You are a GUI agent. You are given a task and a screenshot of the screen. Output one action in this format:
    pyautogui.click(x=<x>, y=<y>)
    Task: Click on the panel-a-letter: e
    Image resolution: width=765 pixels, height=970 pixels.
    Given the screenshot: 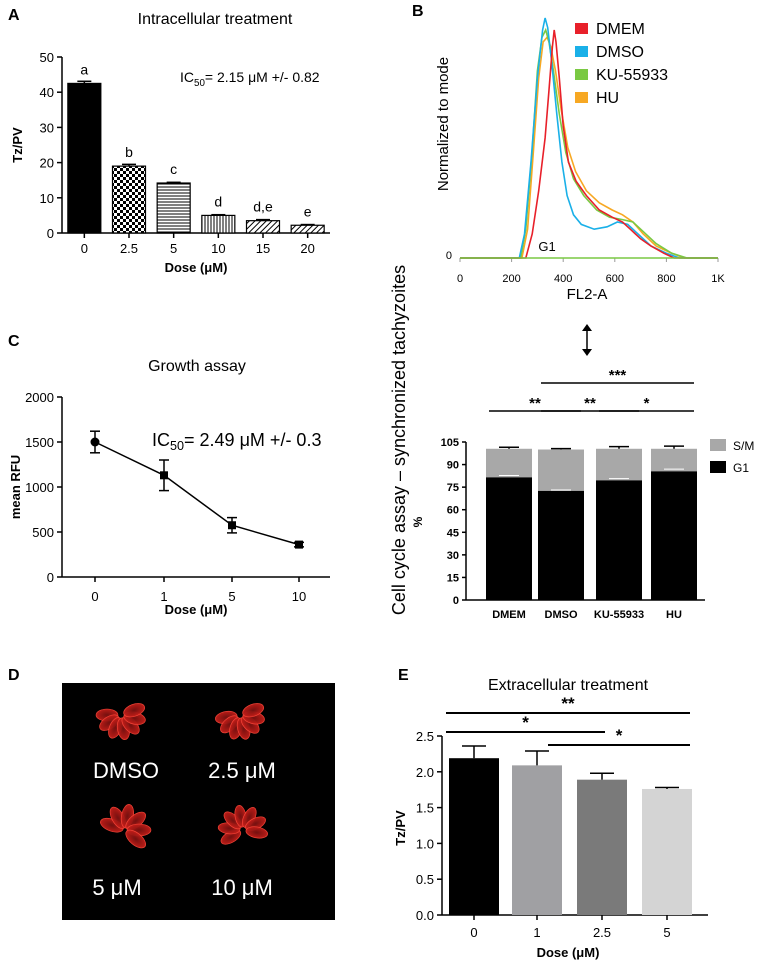 What is the action you would take?
    pyautogui.click(x=308, y=211)
    